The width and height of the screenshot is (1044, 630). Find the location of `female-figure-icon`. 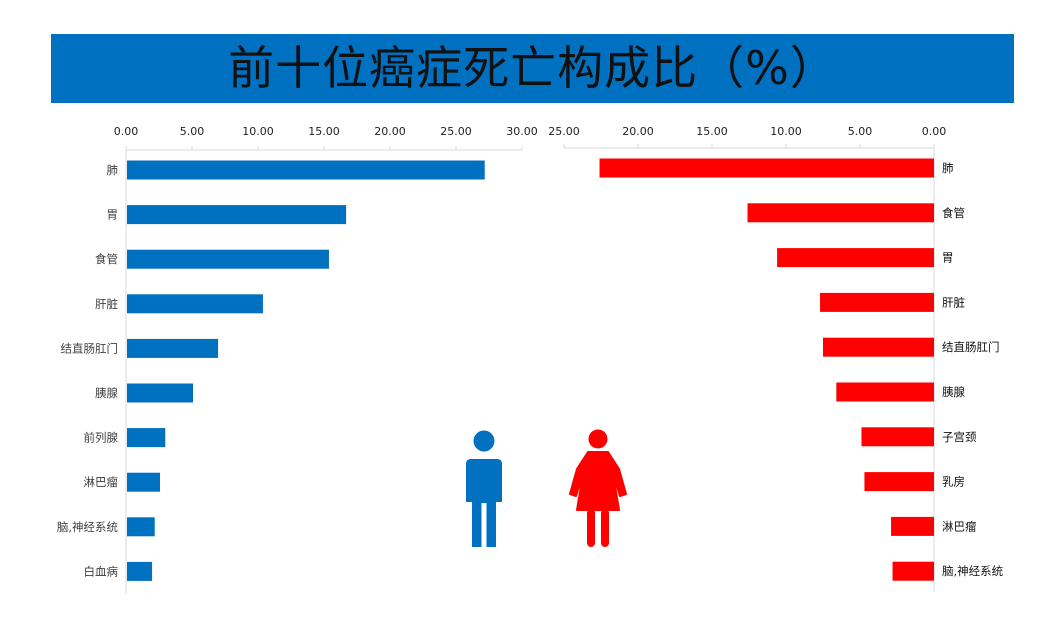

female-figure-icon is located at coordinates (598, 488).